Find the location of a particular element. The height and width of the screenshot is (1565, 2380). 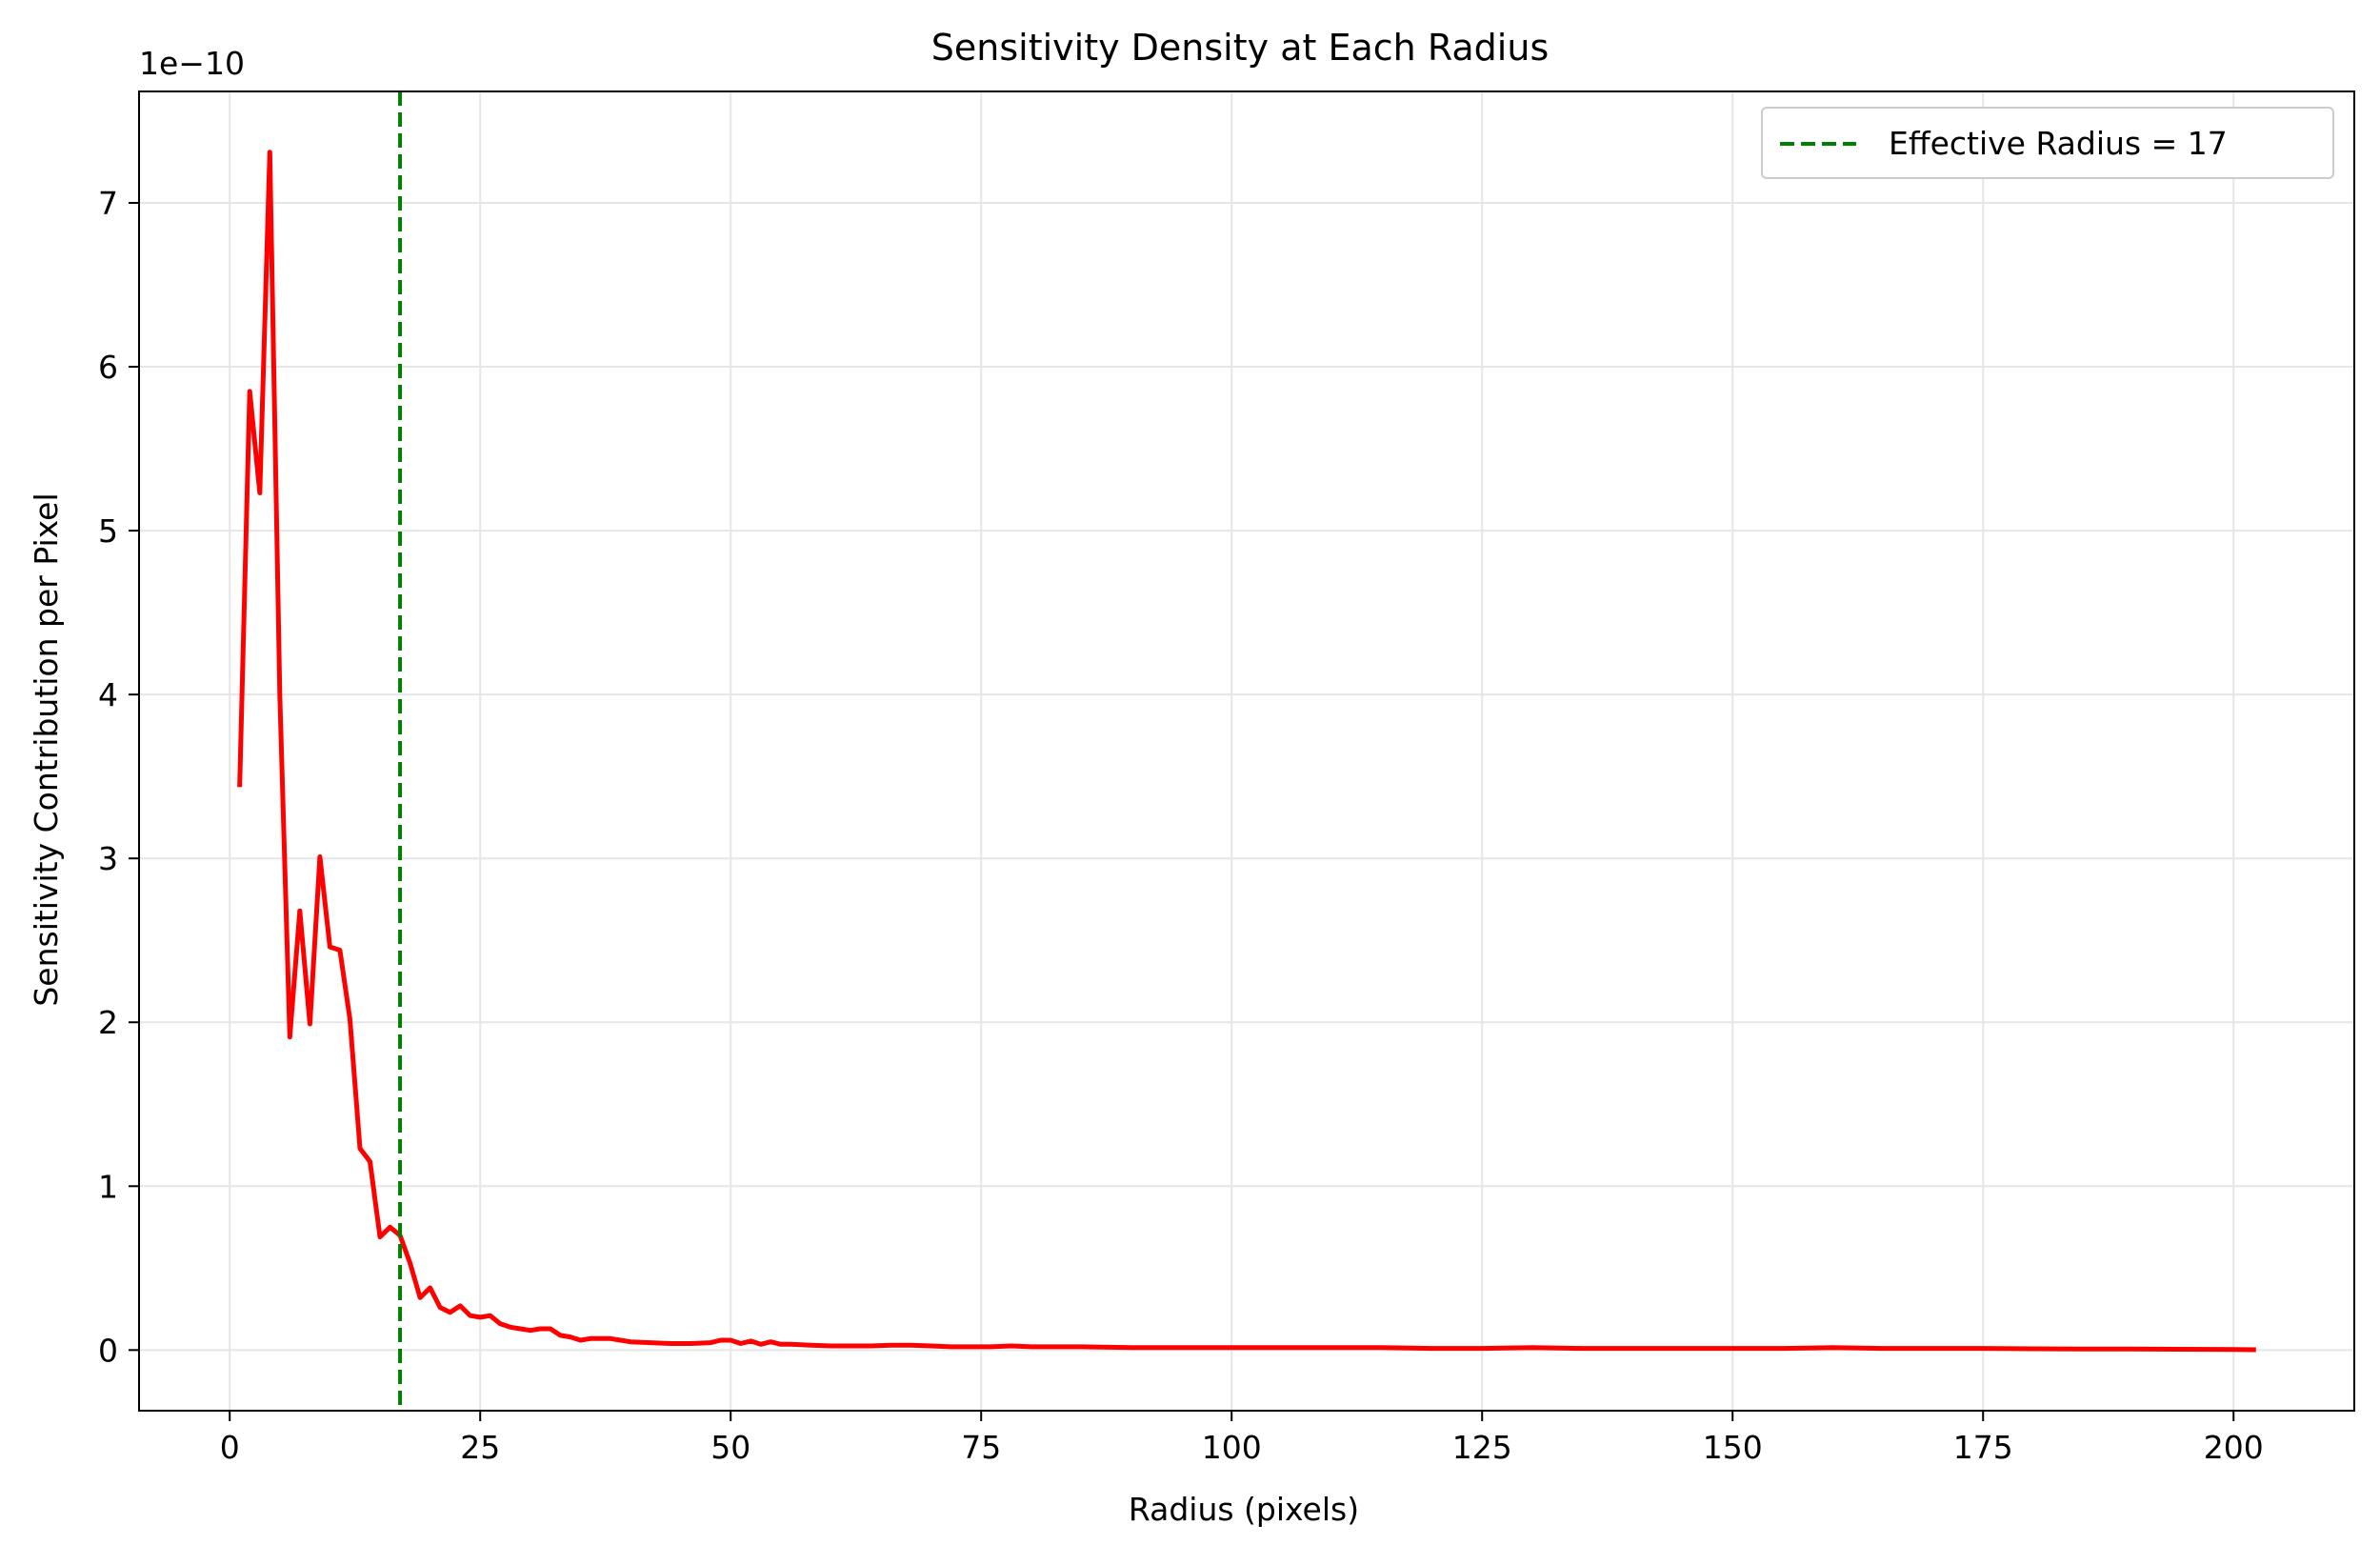

y-tick-label: 6 is located at coordinates (108, 367).